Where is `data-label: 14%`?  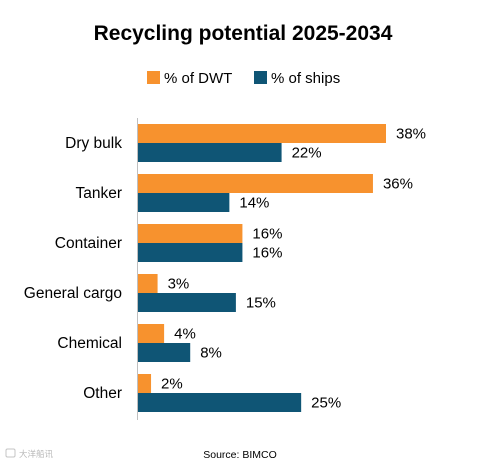
data-label: 14% is located at coordinates (254, 203).